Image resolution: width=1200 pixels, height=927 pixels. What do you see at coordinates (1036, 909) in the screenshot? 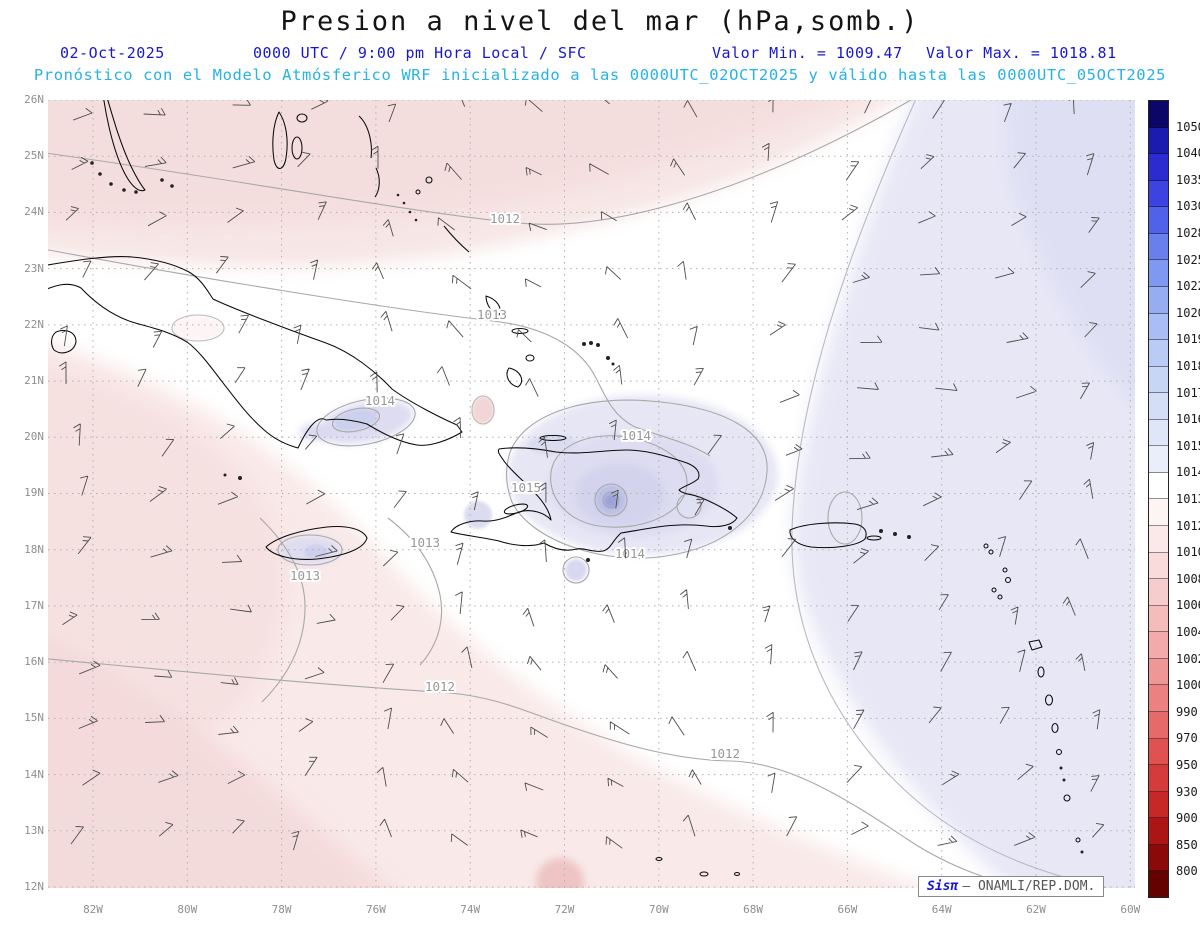
I see `lon-tick-label: 62W` at bounding box center [1036, 909].